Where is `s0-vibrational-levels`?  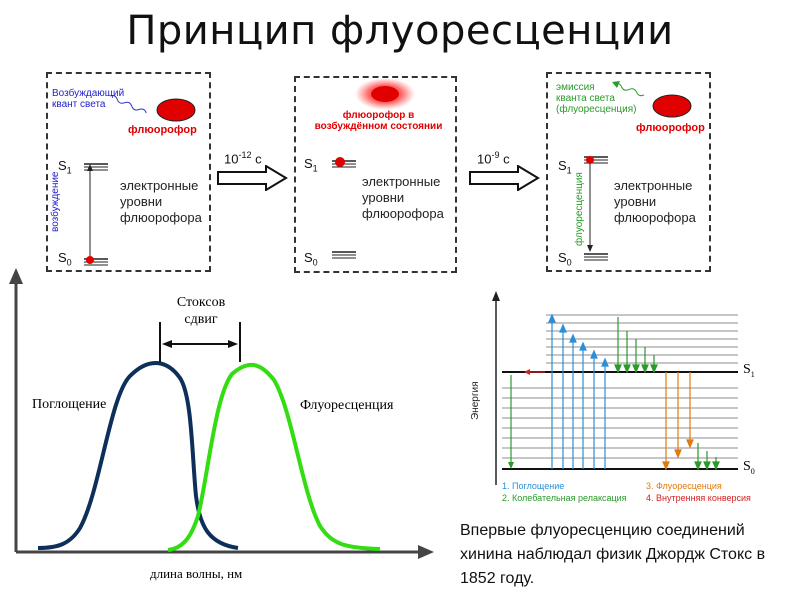
s0-vibrational-levels is located at coordinates (620, 423).